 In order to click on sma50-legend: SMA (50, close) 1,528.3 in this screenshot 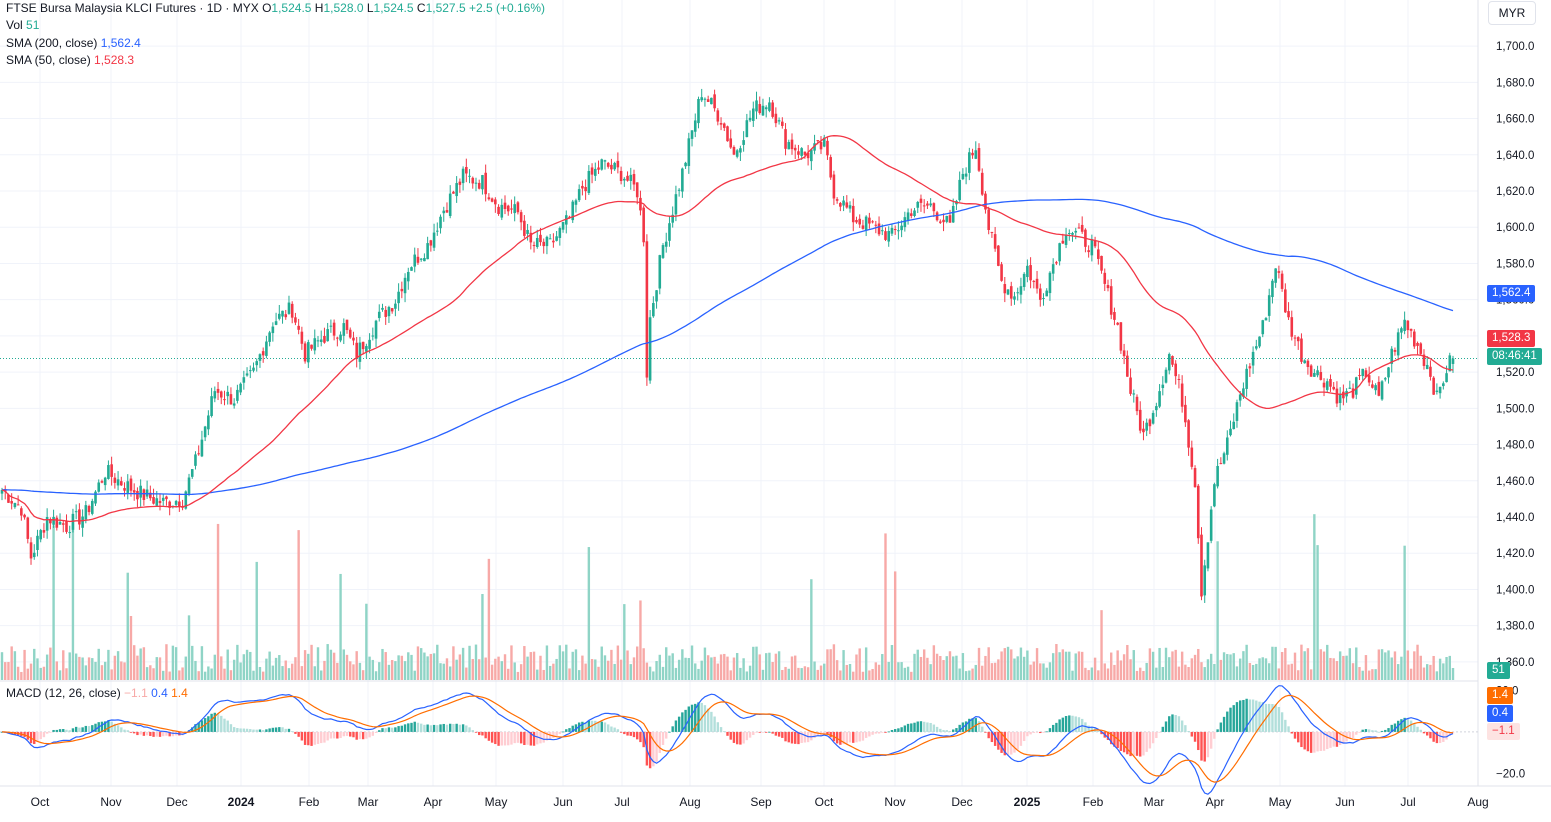, I will do `click(70, 60)`.